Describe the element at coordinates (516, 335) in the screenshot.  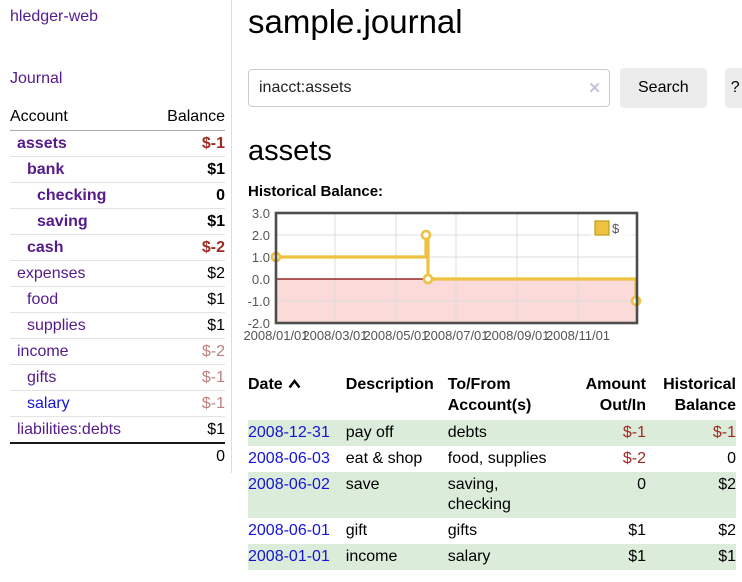
I see `svg-text: 2008/09/01` at that location.